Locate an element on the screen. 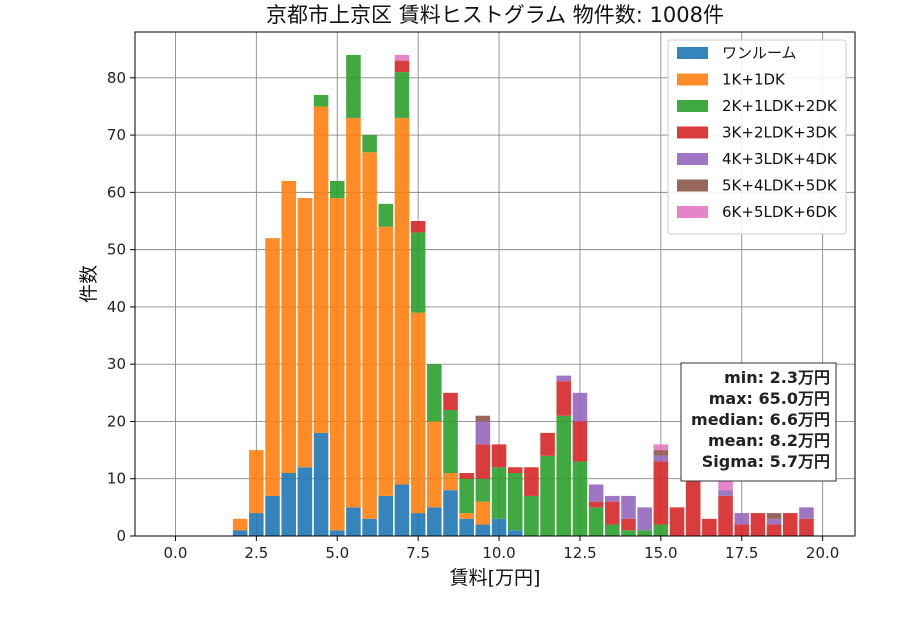 The height and width of the screenshot is (630, 900). x-tick-label: 2.5 is located at coordinates (256, 553).